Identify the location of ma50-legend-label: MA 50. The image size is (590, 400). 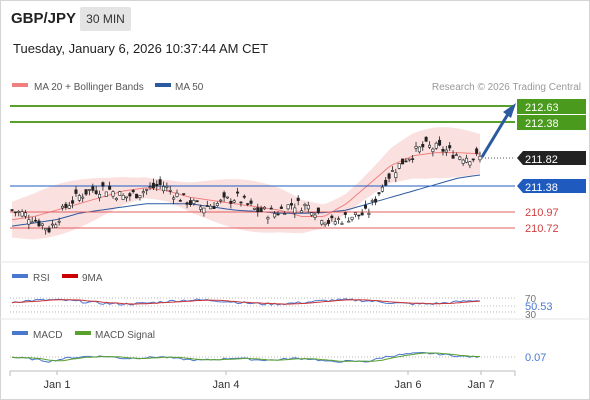
(189, 87).